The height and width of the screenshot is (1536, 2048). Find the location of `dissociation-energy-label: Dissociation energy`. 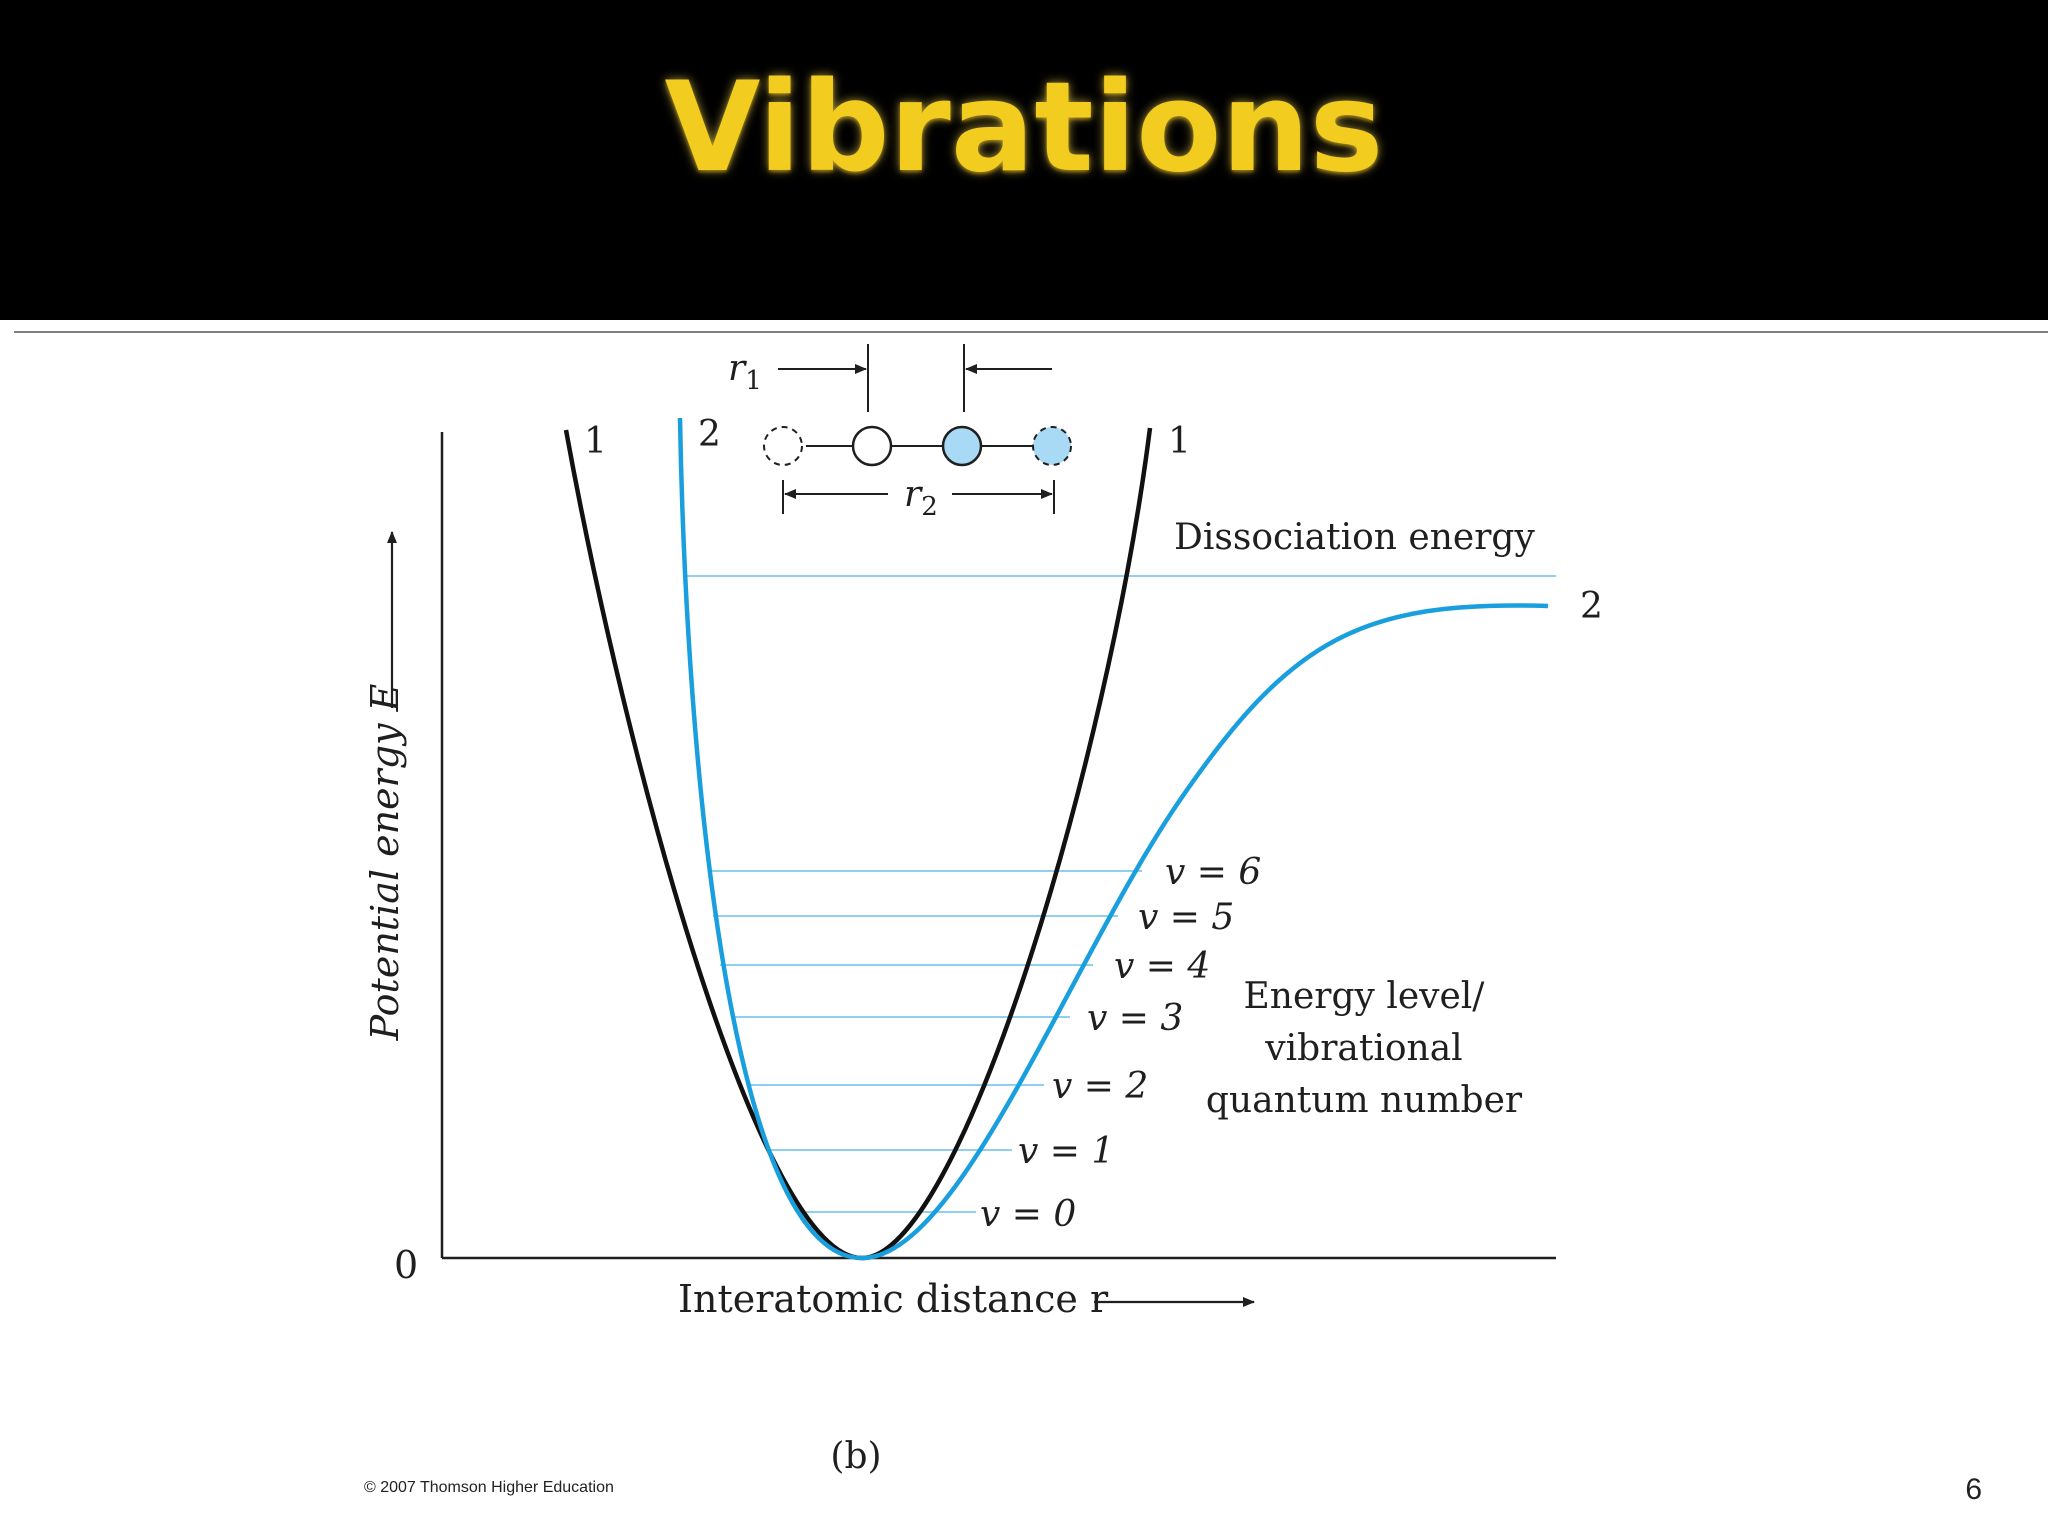

dissociation-energy-label: Dissociation energy is located at coordinates (1354, 537).